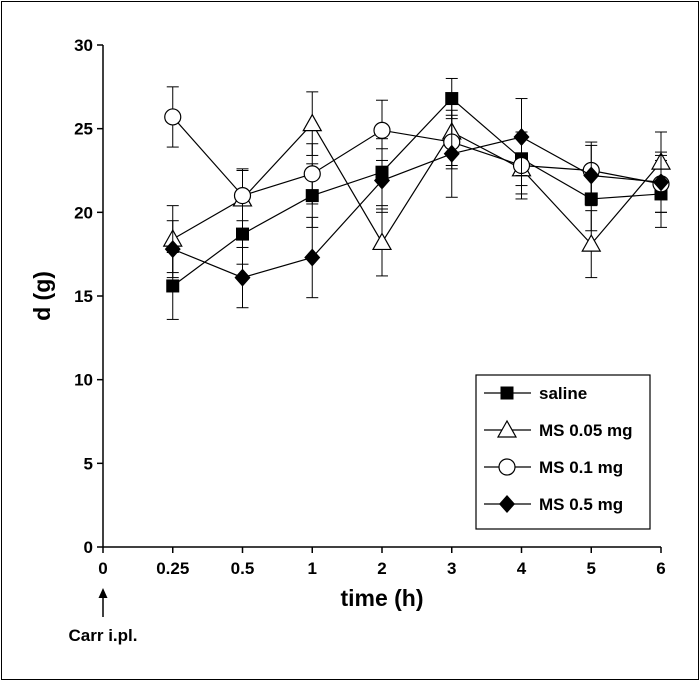 This screenshot has width=700, height=681. I want to click on x-tick-label: 4, so click(522, 568).